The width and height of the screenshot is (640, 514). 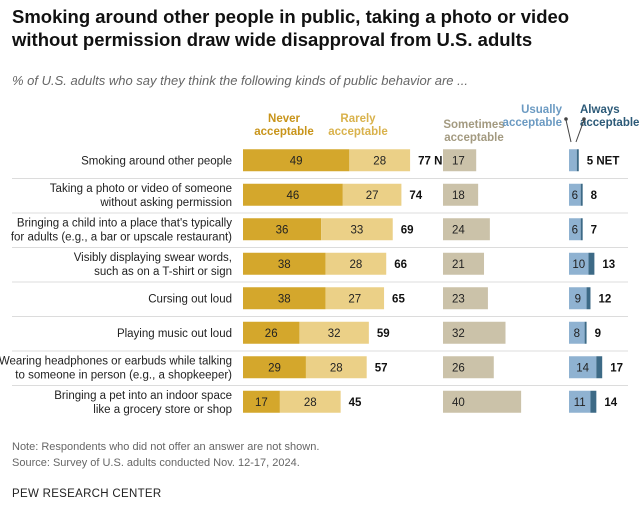 I want to click on bar-label-rarely: 32, so click(x=334, y=334).